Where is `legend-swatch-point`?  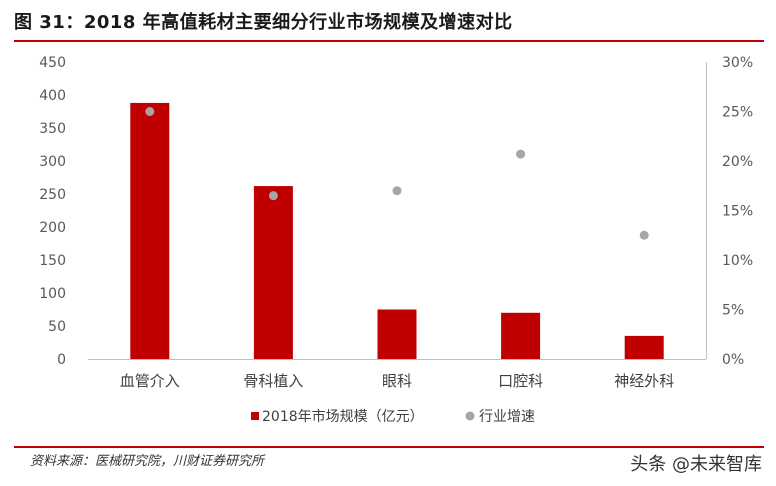
legend-swatch-point is located at coordinates (470, 416).